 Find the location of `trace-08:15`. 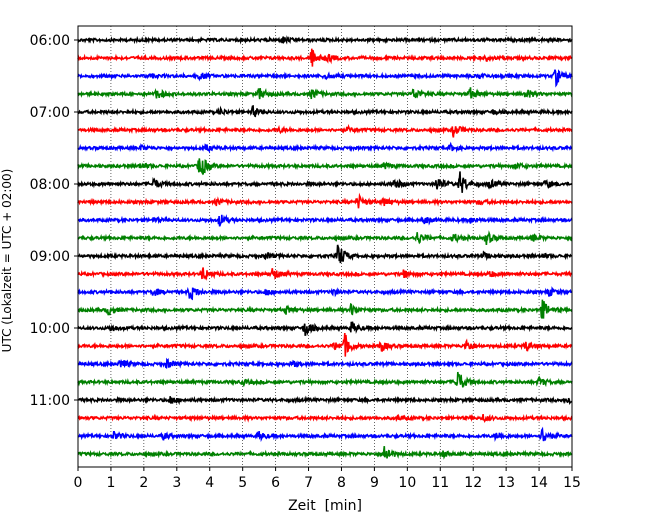

trace-08:15 is located at coordinates (325, 200).